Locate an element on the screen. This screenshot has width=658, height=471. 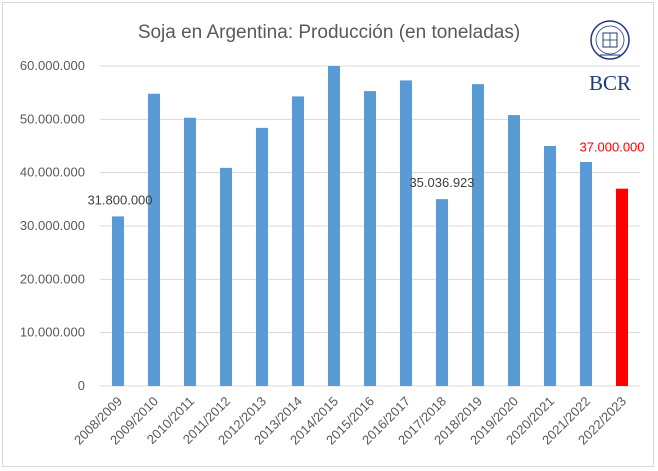
y-tick-label: 20.000.000 is located at coordinates (52, 278).